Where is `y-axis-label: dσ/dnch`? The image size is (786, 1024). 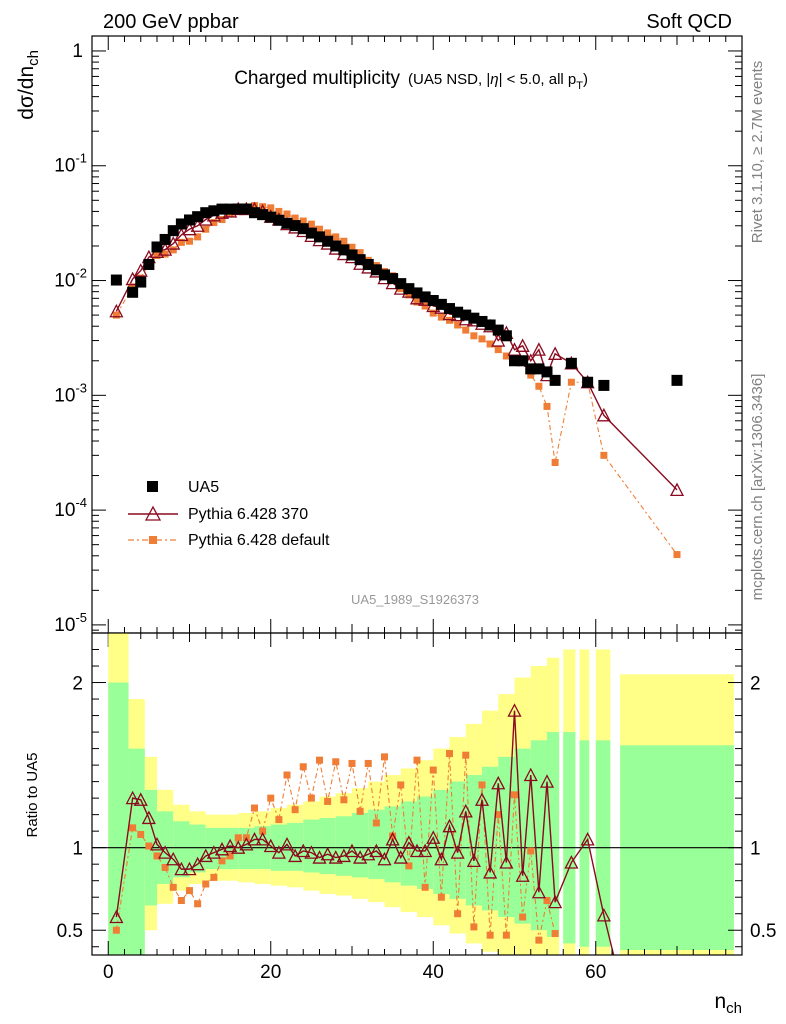 y-axis-label: dσ/dnch is located at coordinates (28, 85).